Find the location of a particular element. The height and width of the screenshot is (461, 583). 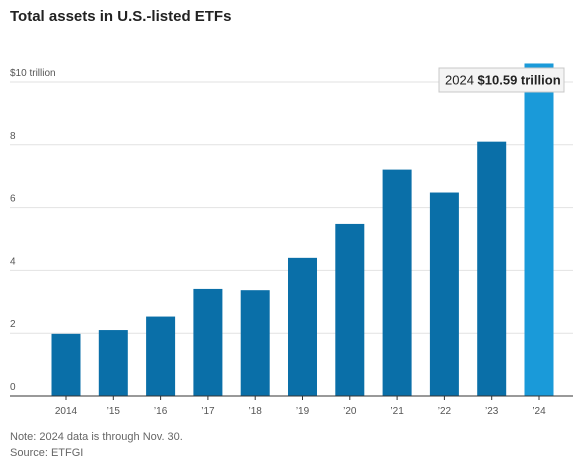

x-tick-label: ’16 is located at coordinates (161, 411).